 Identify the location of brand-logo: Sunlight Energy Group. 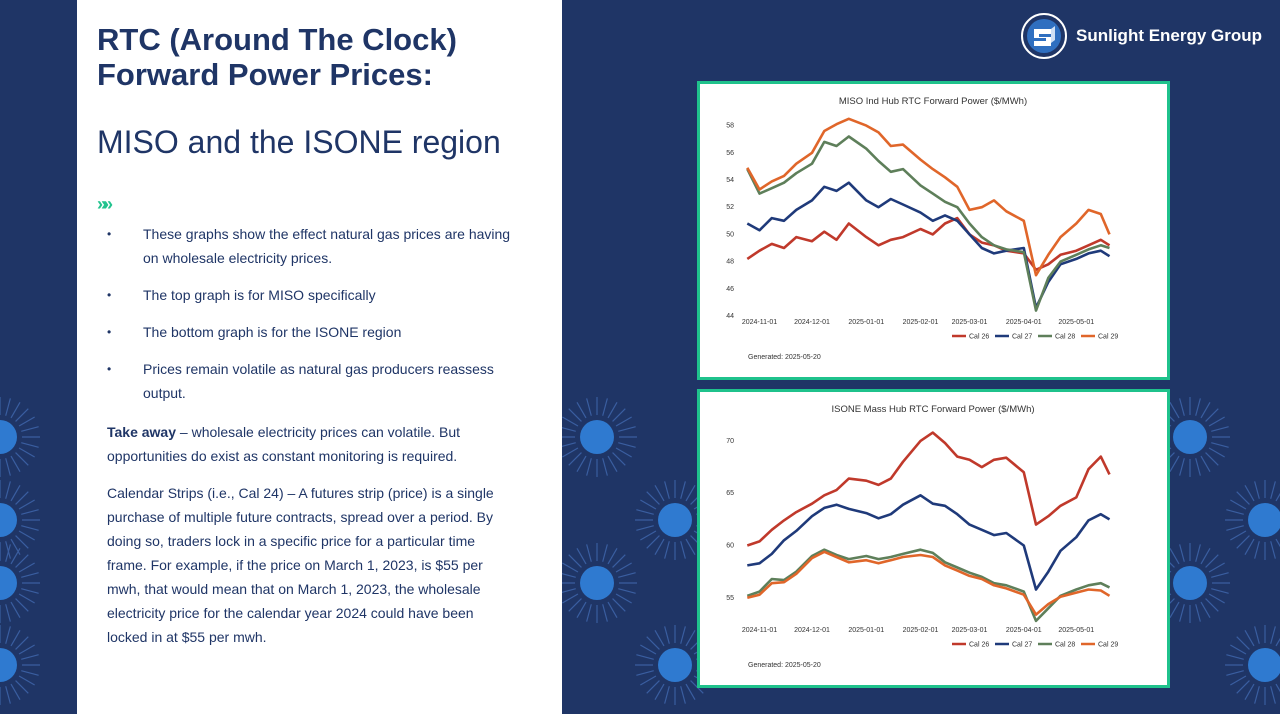
(1141, 36).